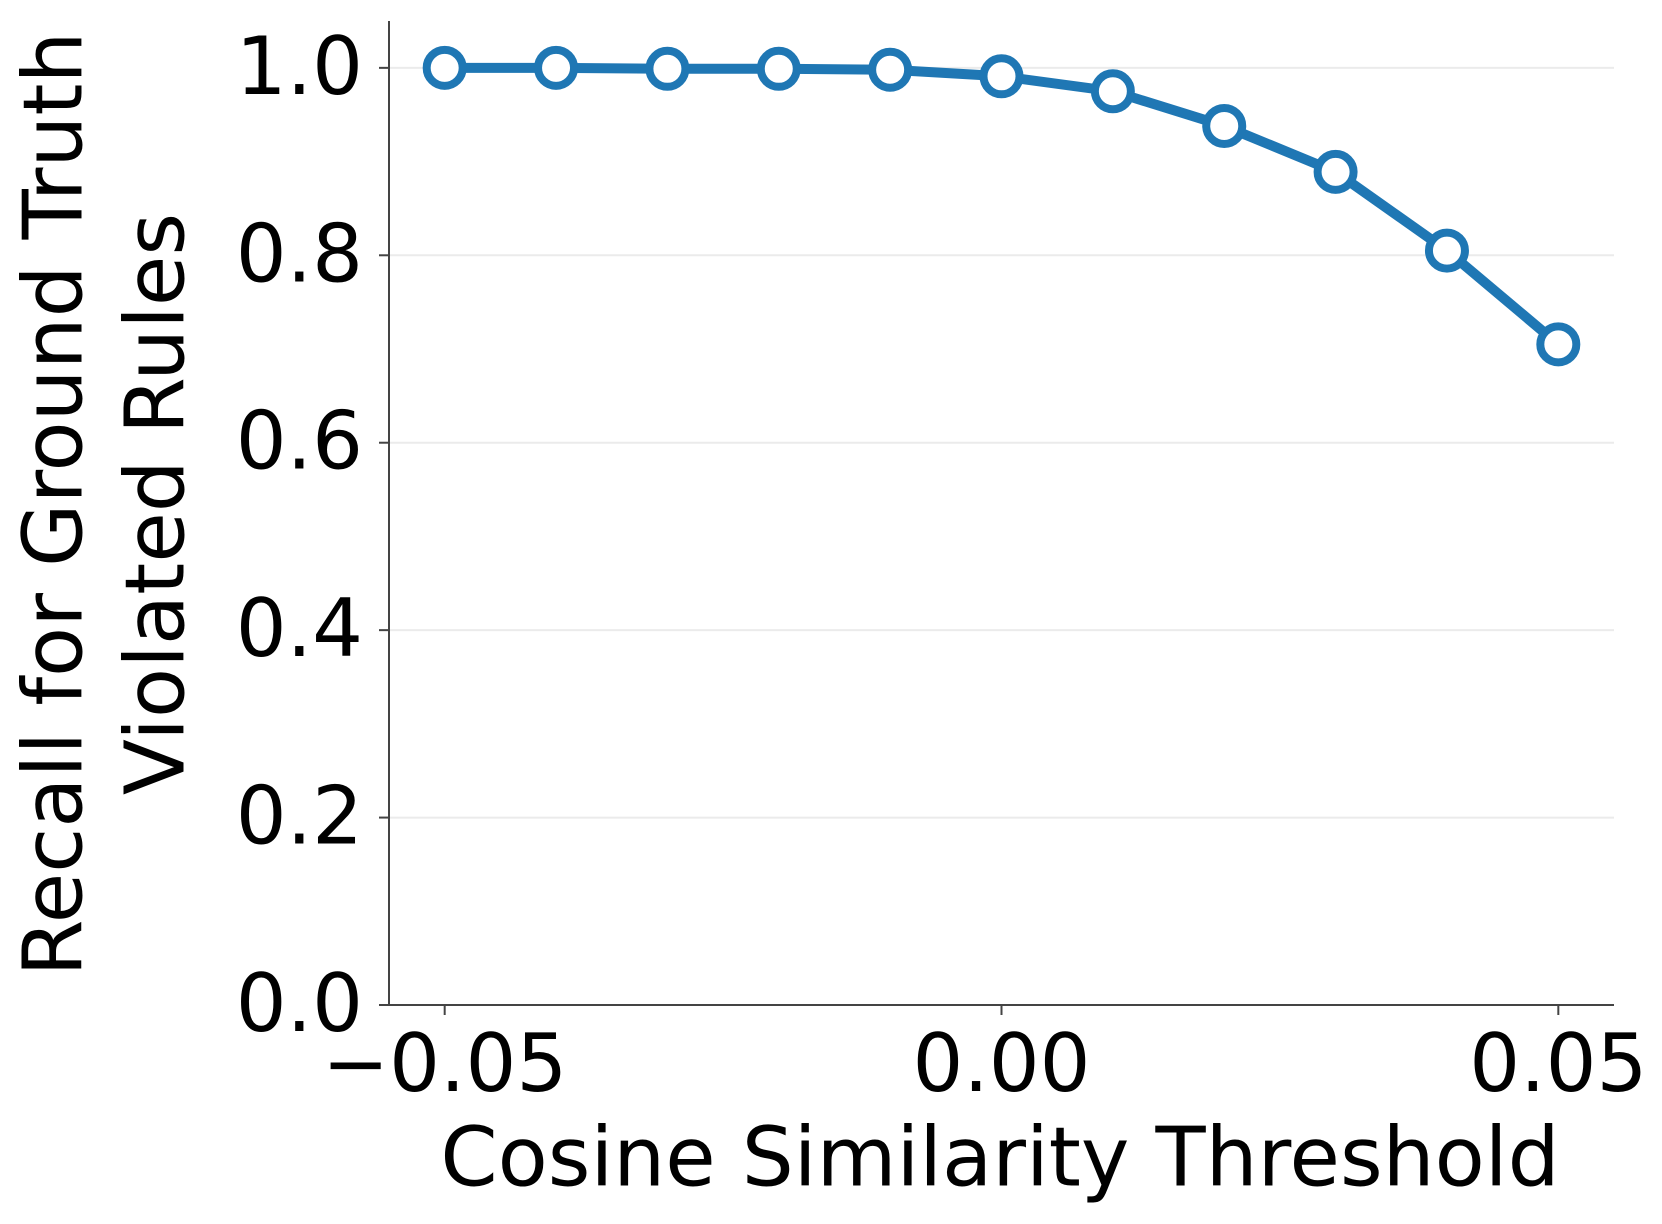 The width and height of the screenshot is (1662, 1224). What do you see at coordinates (299, 441) in the screenshot?
I see `y-tick-label: 0.6` at bounding box center [299, 441].